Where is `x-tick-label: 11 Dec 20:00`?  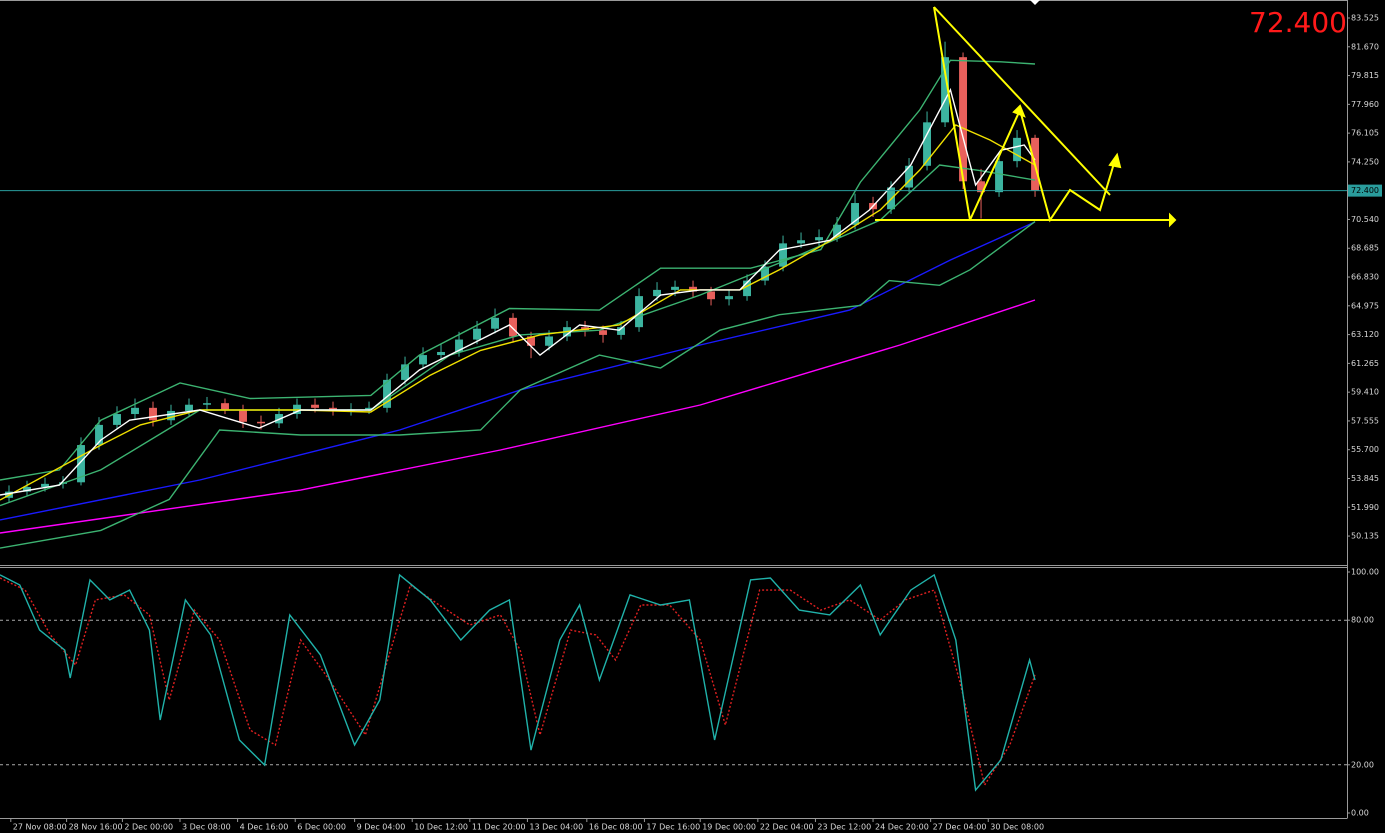
x-tick-label: 11 Dec 20:00 is located at coordinates (499, 827).